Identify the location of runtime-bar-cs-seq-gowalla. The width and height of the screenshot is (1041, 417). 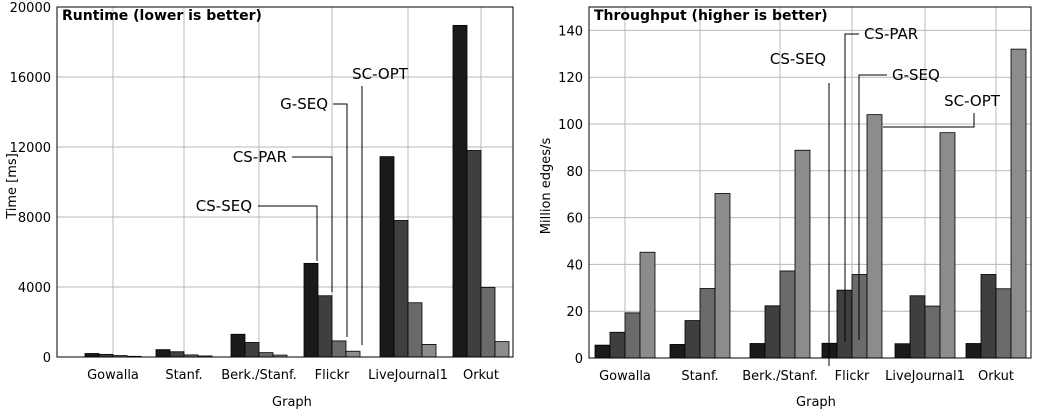
(92, 355).